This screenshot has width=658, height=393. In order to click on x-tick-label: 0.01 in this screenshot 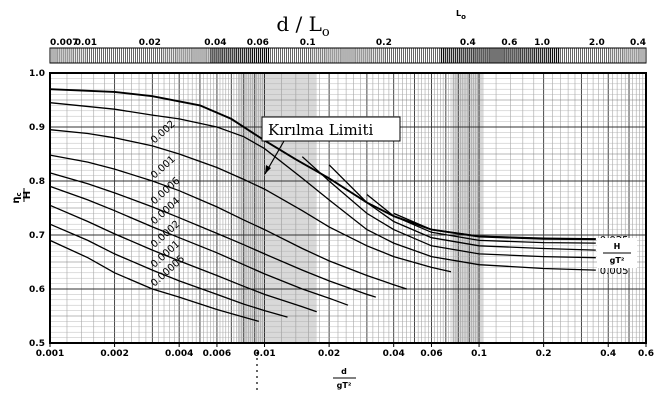, I will do `click(264, 354)`.